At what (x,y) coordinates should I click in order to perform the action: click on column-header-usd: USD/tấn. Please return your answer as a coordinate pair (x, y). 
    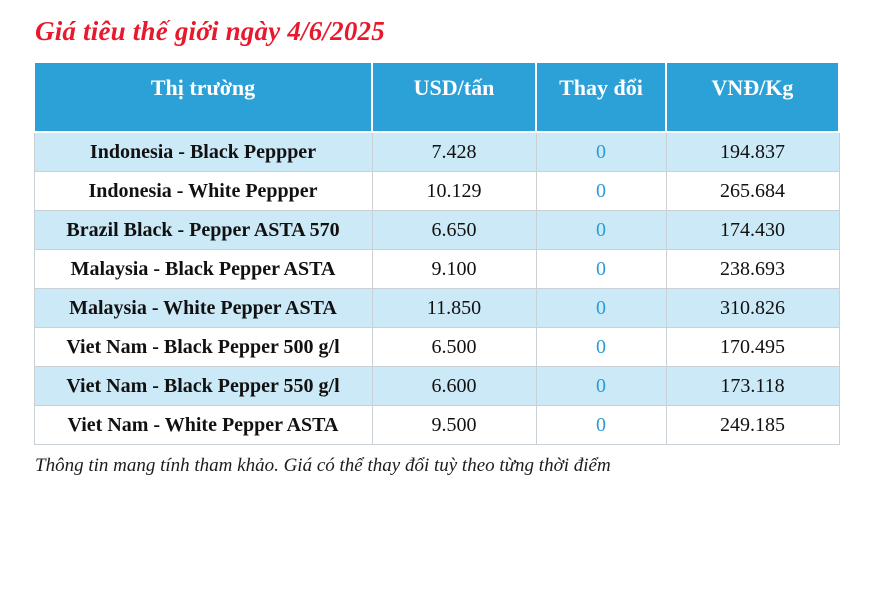
    Looking at the image, I should click on (454, 97).